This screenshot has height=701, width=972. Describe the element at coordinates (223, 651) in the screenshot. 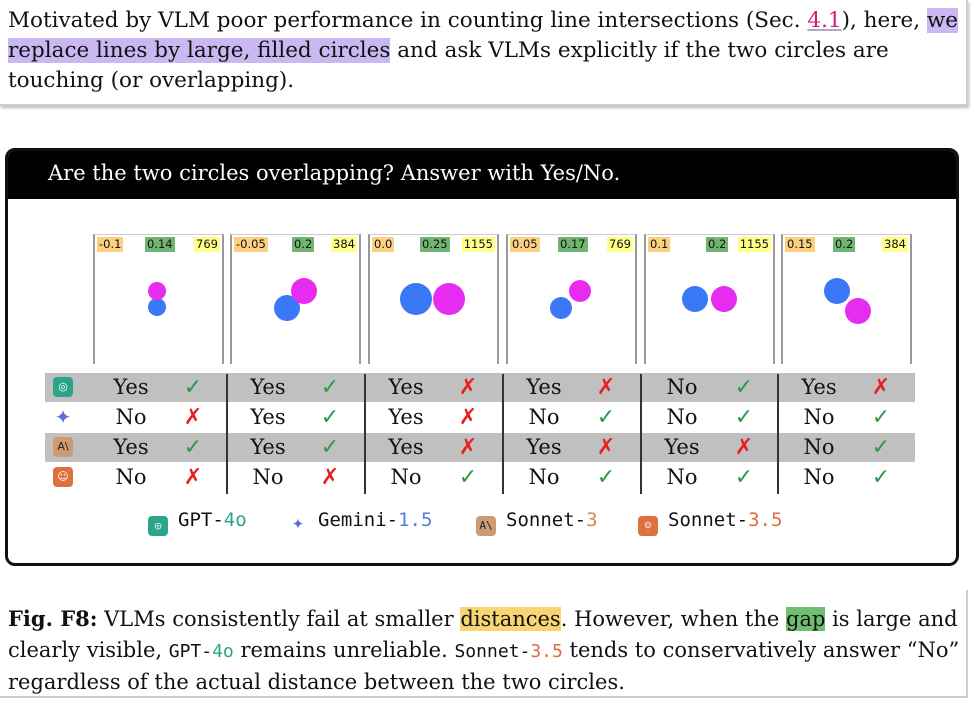

I see `model-gpt-version: 4o` at that location.